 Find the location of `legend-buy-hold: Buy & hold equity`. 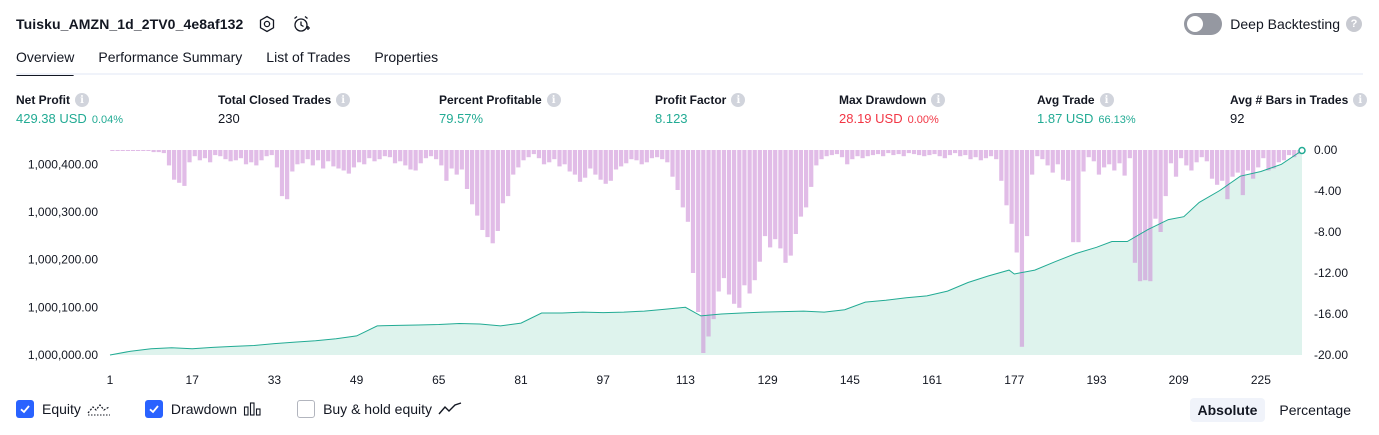

legend-buy-hold: Buy & hold equity is located at coordinates (379, 409).